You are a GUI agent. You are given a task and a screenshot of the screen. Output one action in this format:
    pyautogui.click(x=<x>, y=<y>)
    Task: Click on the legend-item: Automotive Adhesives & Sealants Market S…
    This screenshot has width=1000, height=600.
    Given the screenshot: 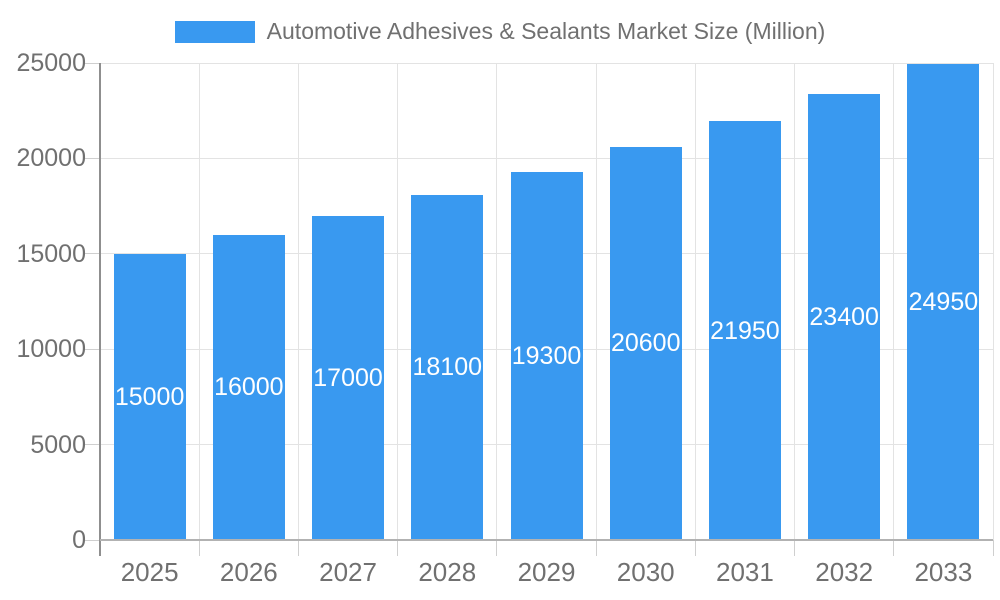 What is the action you would take?
    pyautogui.click(x=500, y=31)
    